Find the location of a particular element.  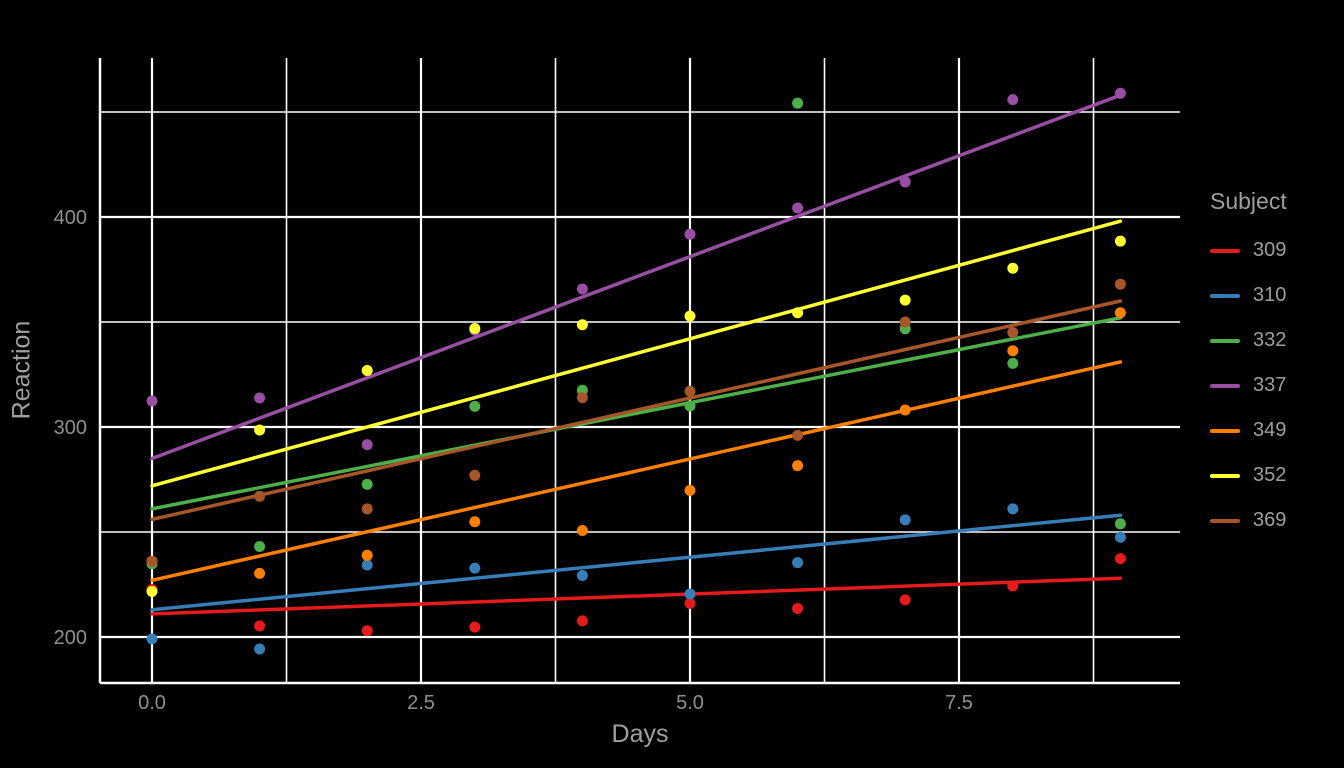

y-axis-title: Reaction is located at coordinates (21, 370).